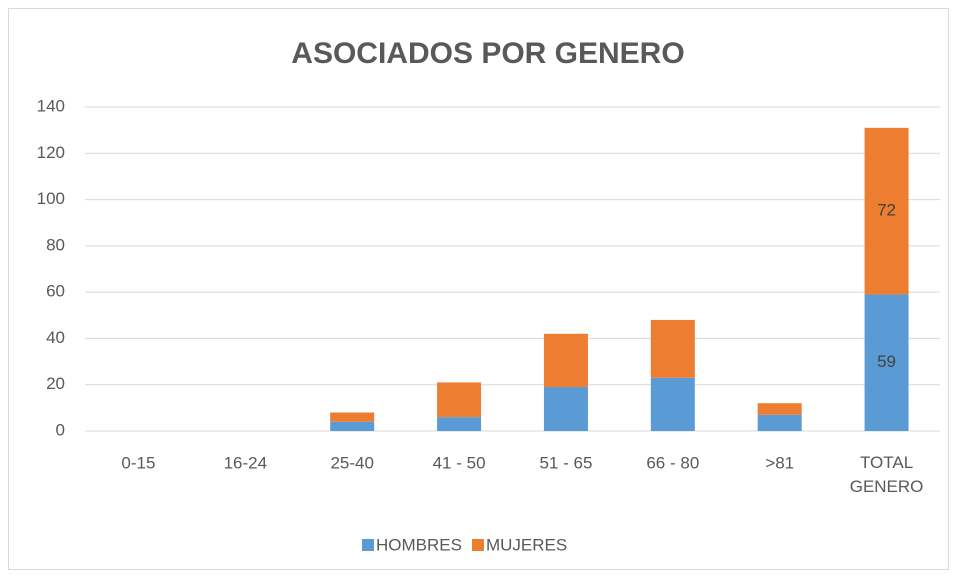  I want to click on y-tick-label: 20, so click(55, 383).